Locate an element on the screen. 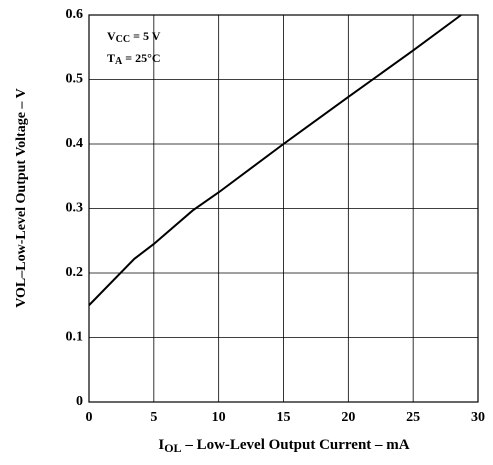 The width and height of the screenshot is (493, 465). label-text: = 25°C is located at coordinates (141, 58).